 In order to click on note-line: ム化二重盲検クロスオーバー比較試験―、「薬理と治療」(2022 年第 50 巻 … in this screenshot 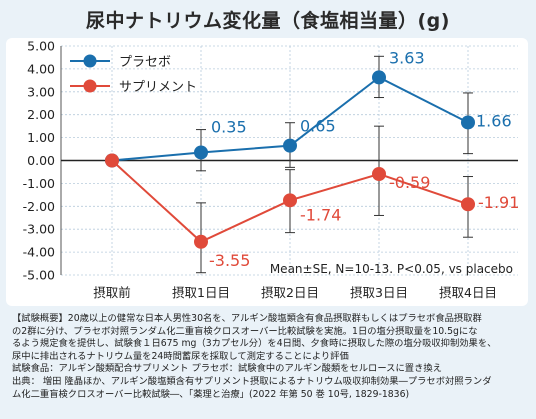, I will do `click(211, 394)`.